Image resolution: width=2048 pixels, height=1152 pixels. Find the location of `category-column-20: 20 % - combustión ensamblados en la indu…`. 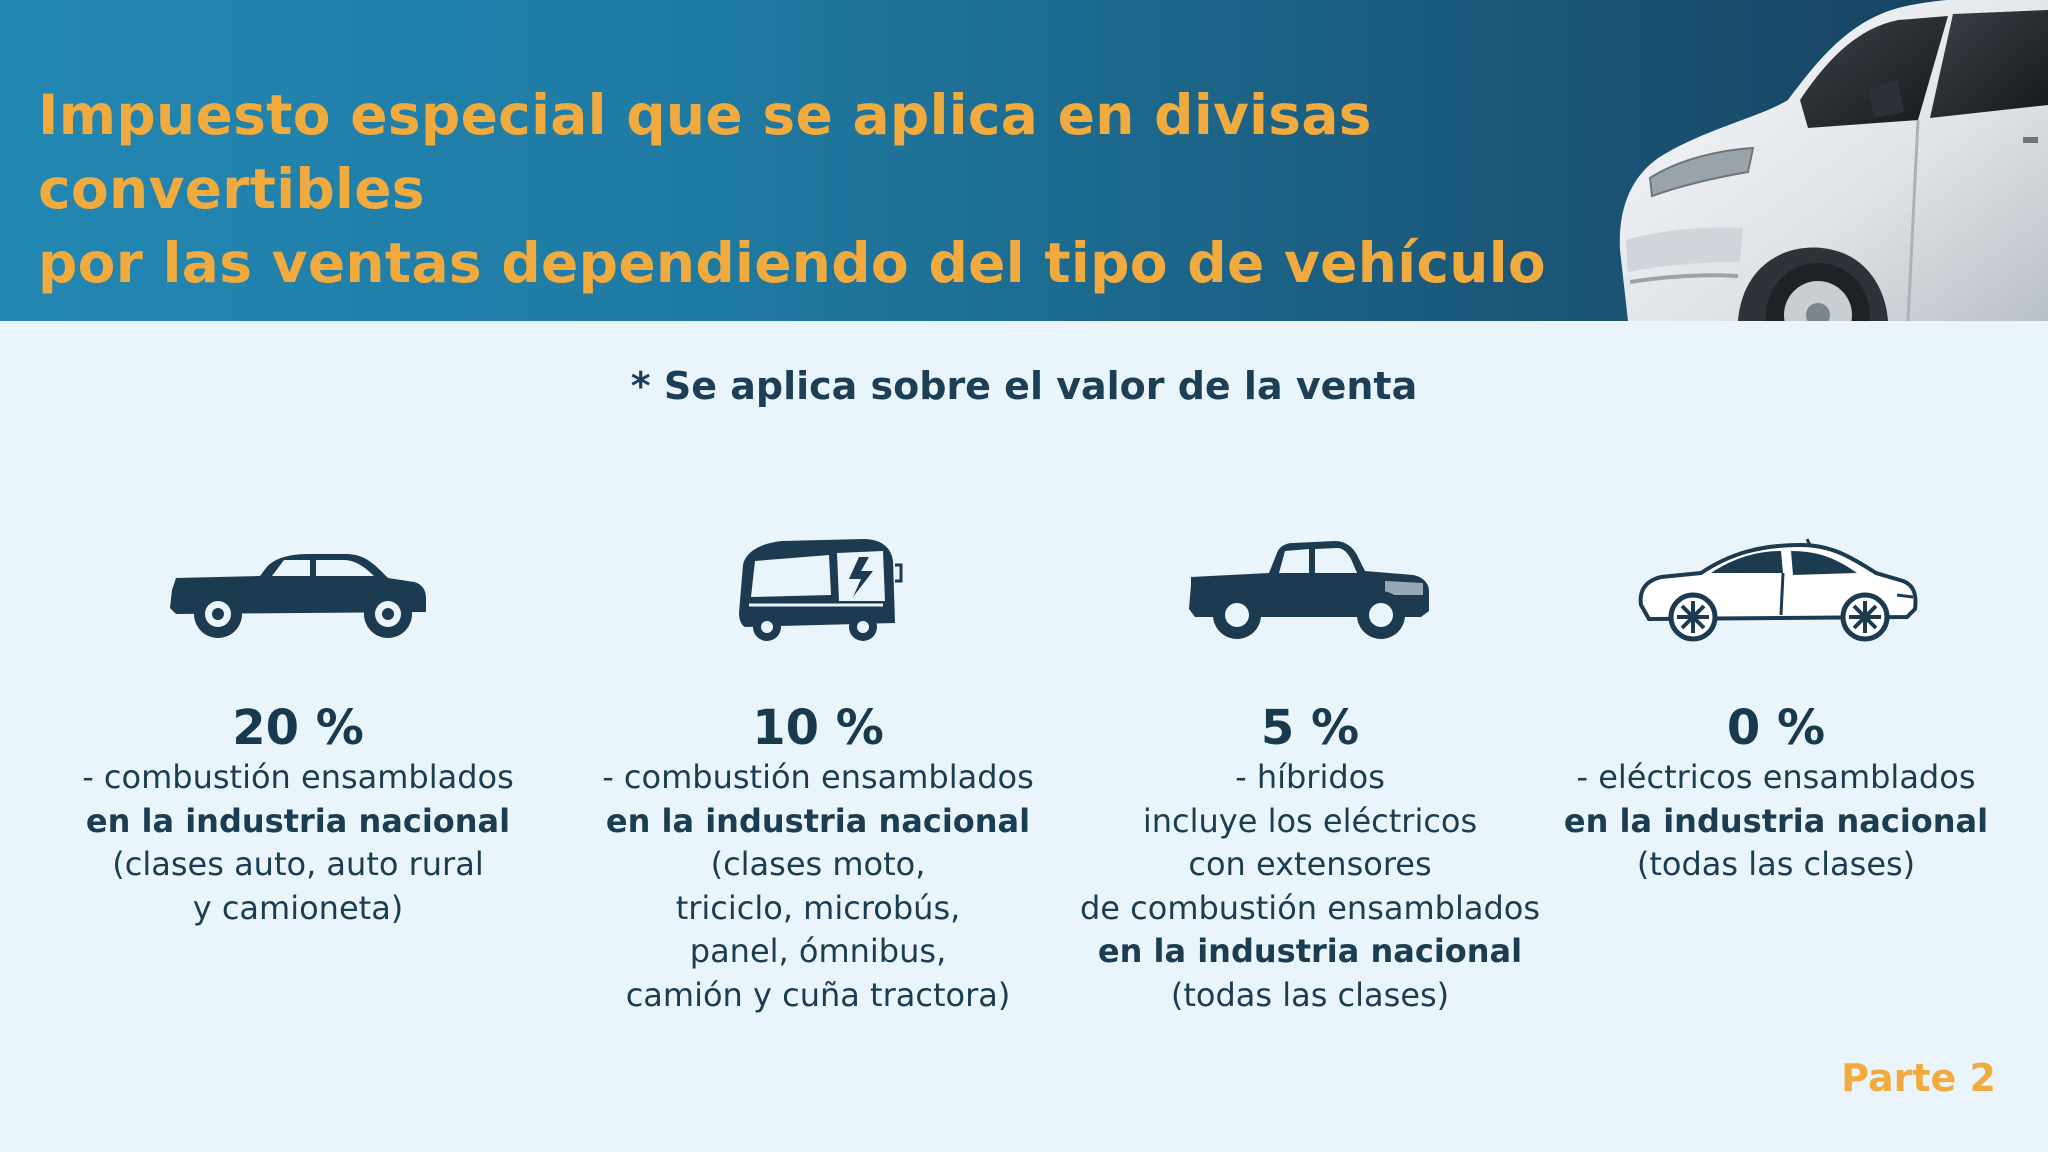

category-column-20: 20 % - combustión ensamblados en la indu… is located at coordinates (298, 725).